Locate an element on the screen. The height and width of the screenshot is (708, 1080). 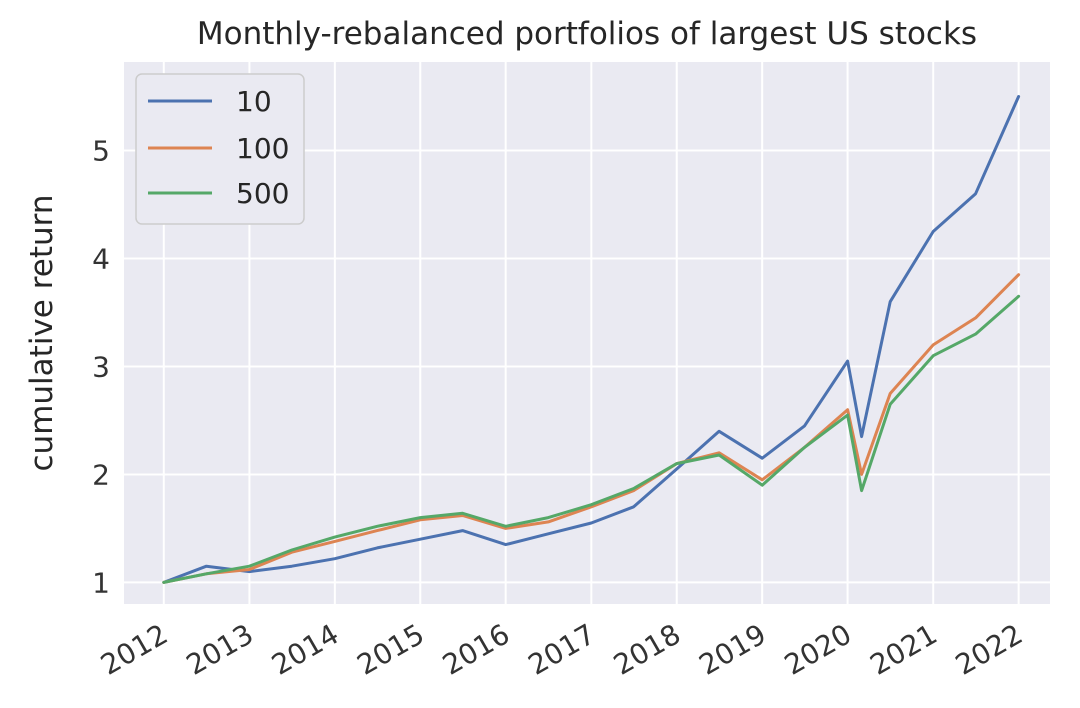
x-tick-label-2014: 2014 is located at coordinates (305, 649).